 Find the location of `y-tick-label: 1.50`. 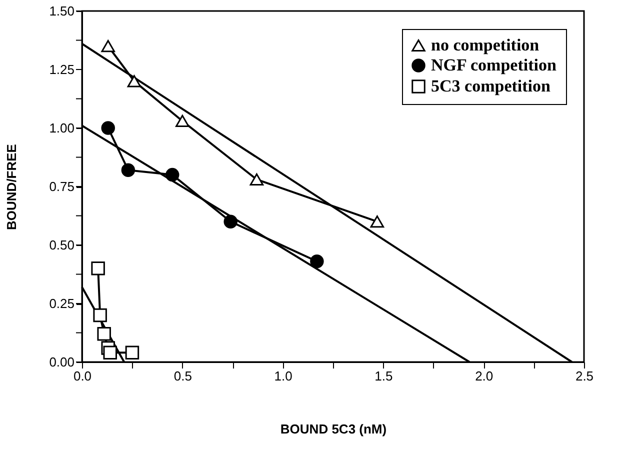

y-tick-label: 1.50 is located at coordinates (61, 11).